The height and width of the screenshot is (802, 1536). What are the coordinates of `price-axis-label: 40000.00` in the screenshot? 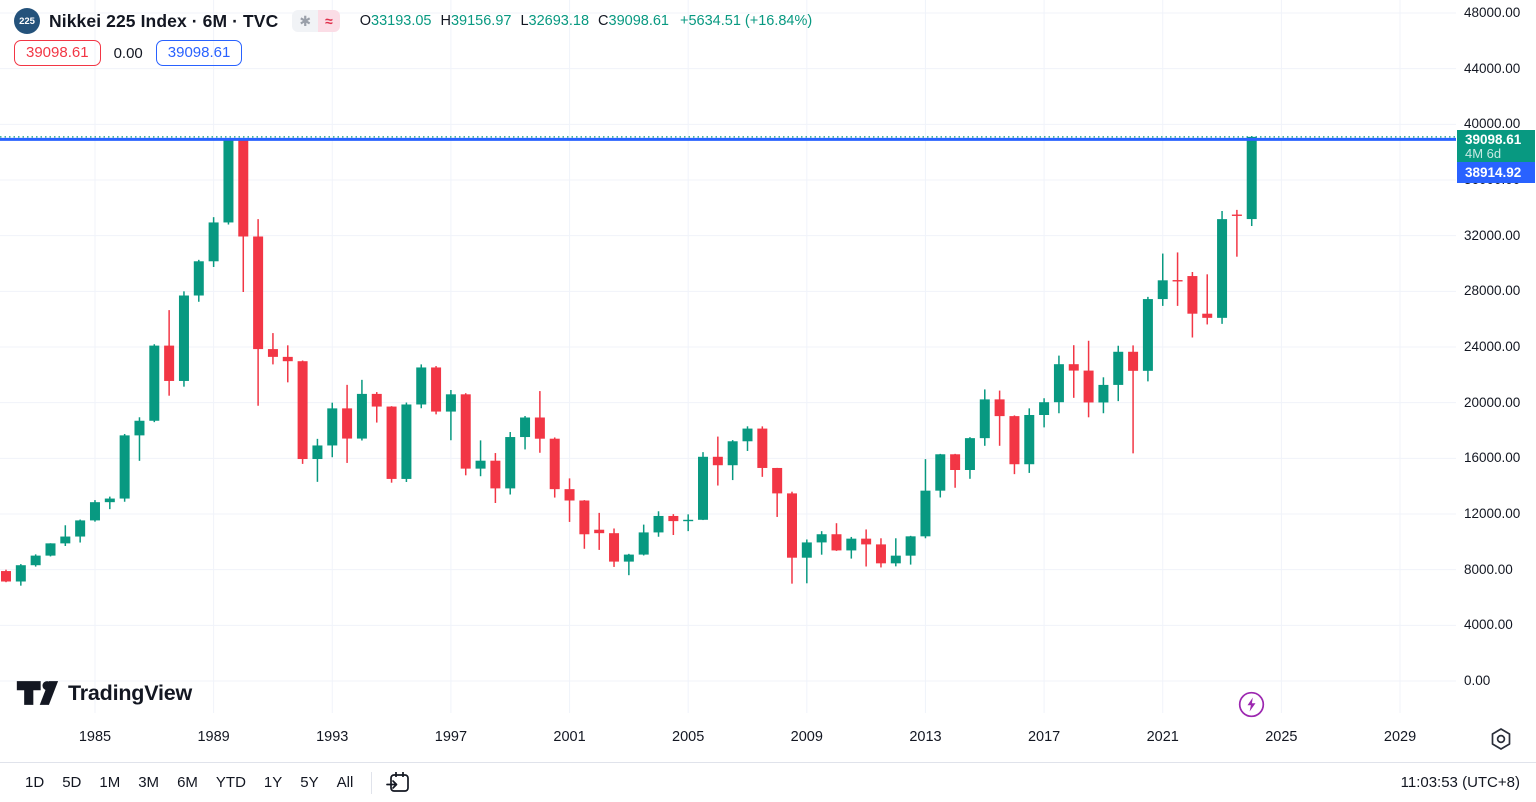 It's located at (1492, 124).